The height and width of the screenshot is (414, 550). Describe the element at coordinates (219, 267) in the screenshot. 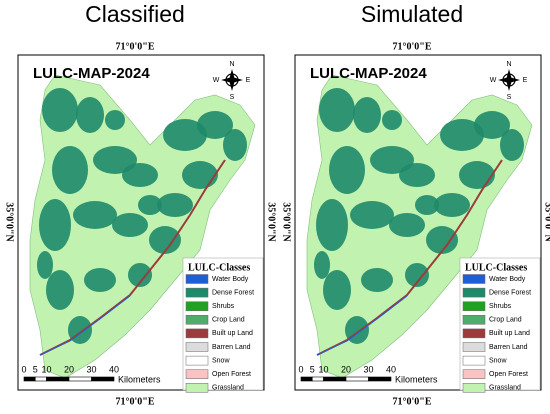

I see `legend-title: LULC-Classes` at that location.